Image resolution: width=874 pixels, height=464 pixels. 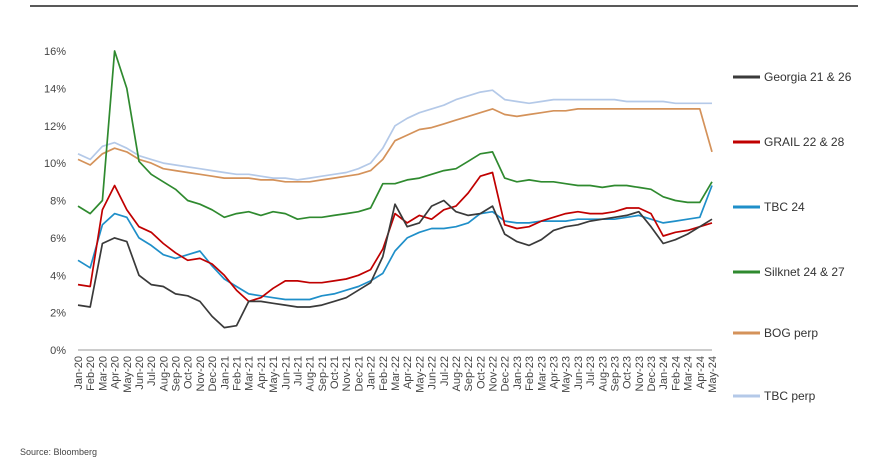 What do you see at coordinates (372, 373) in the screenshot?
I see `x-tick-label: Jan-22` at bounding box center [372, 373].